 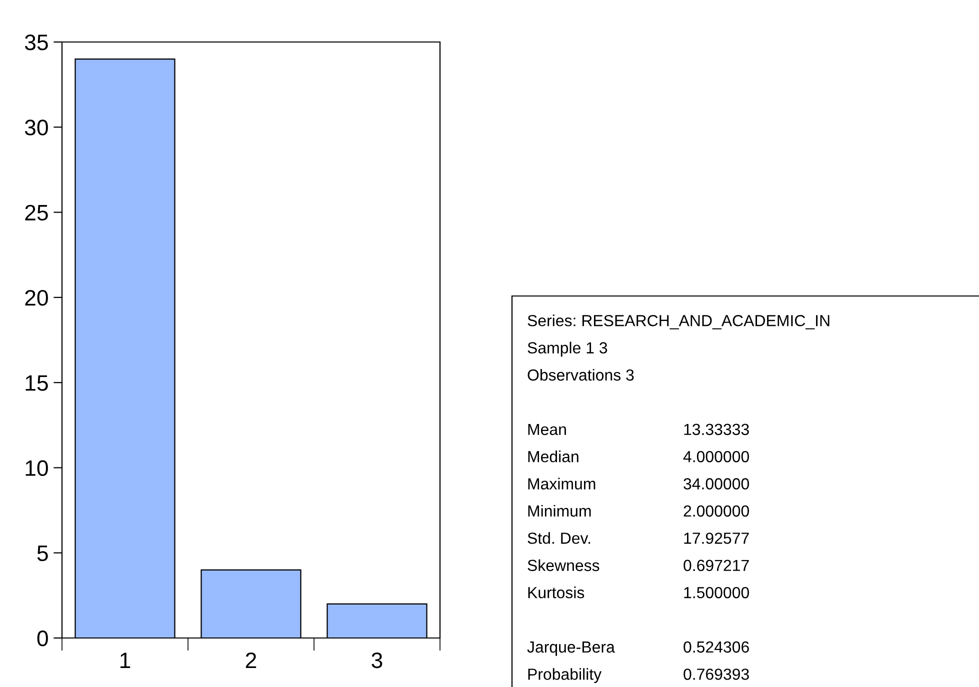 I want to click on category-label: Maximum, so click(x=562, y=484).